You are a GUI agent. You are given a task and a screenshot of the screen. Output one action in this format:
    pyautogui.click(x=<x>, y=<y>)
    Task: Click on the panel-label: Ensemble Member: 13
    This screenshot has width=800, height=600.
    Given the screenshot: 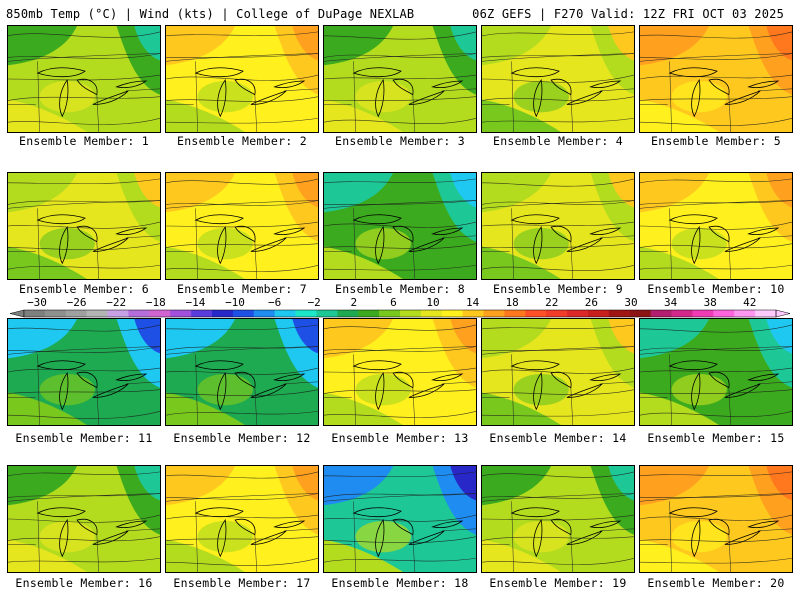 What is the action you would take?
    pyautogui.click(x=400, y=438)
    